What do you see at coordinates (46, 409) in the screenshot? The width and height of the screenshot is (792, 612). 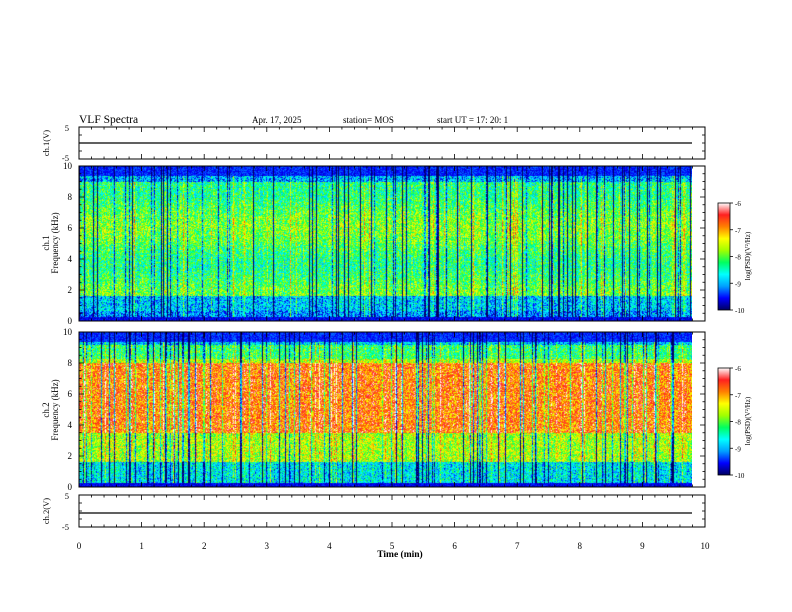 I see `ch2-spectrogram-channel-label: ch.2` at bounding box center [46, 409].